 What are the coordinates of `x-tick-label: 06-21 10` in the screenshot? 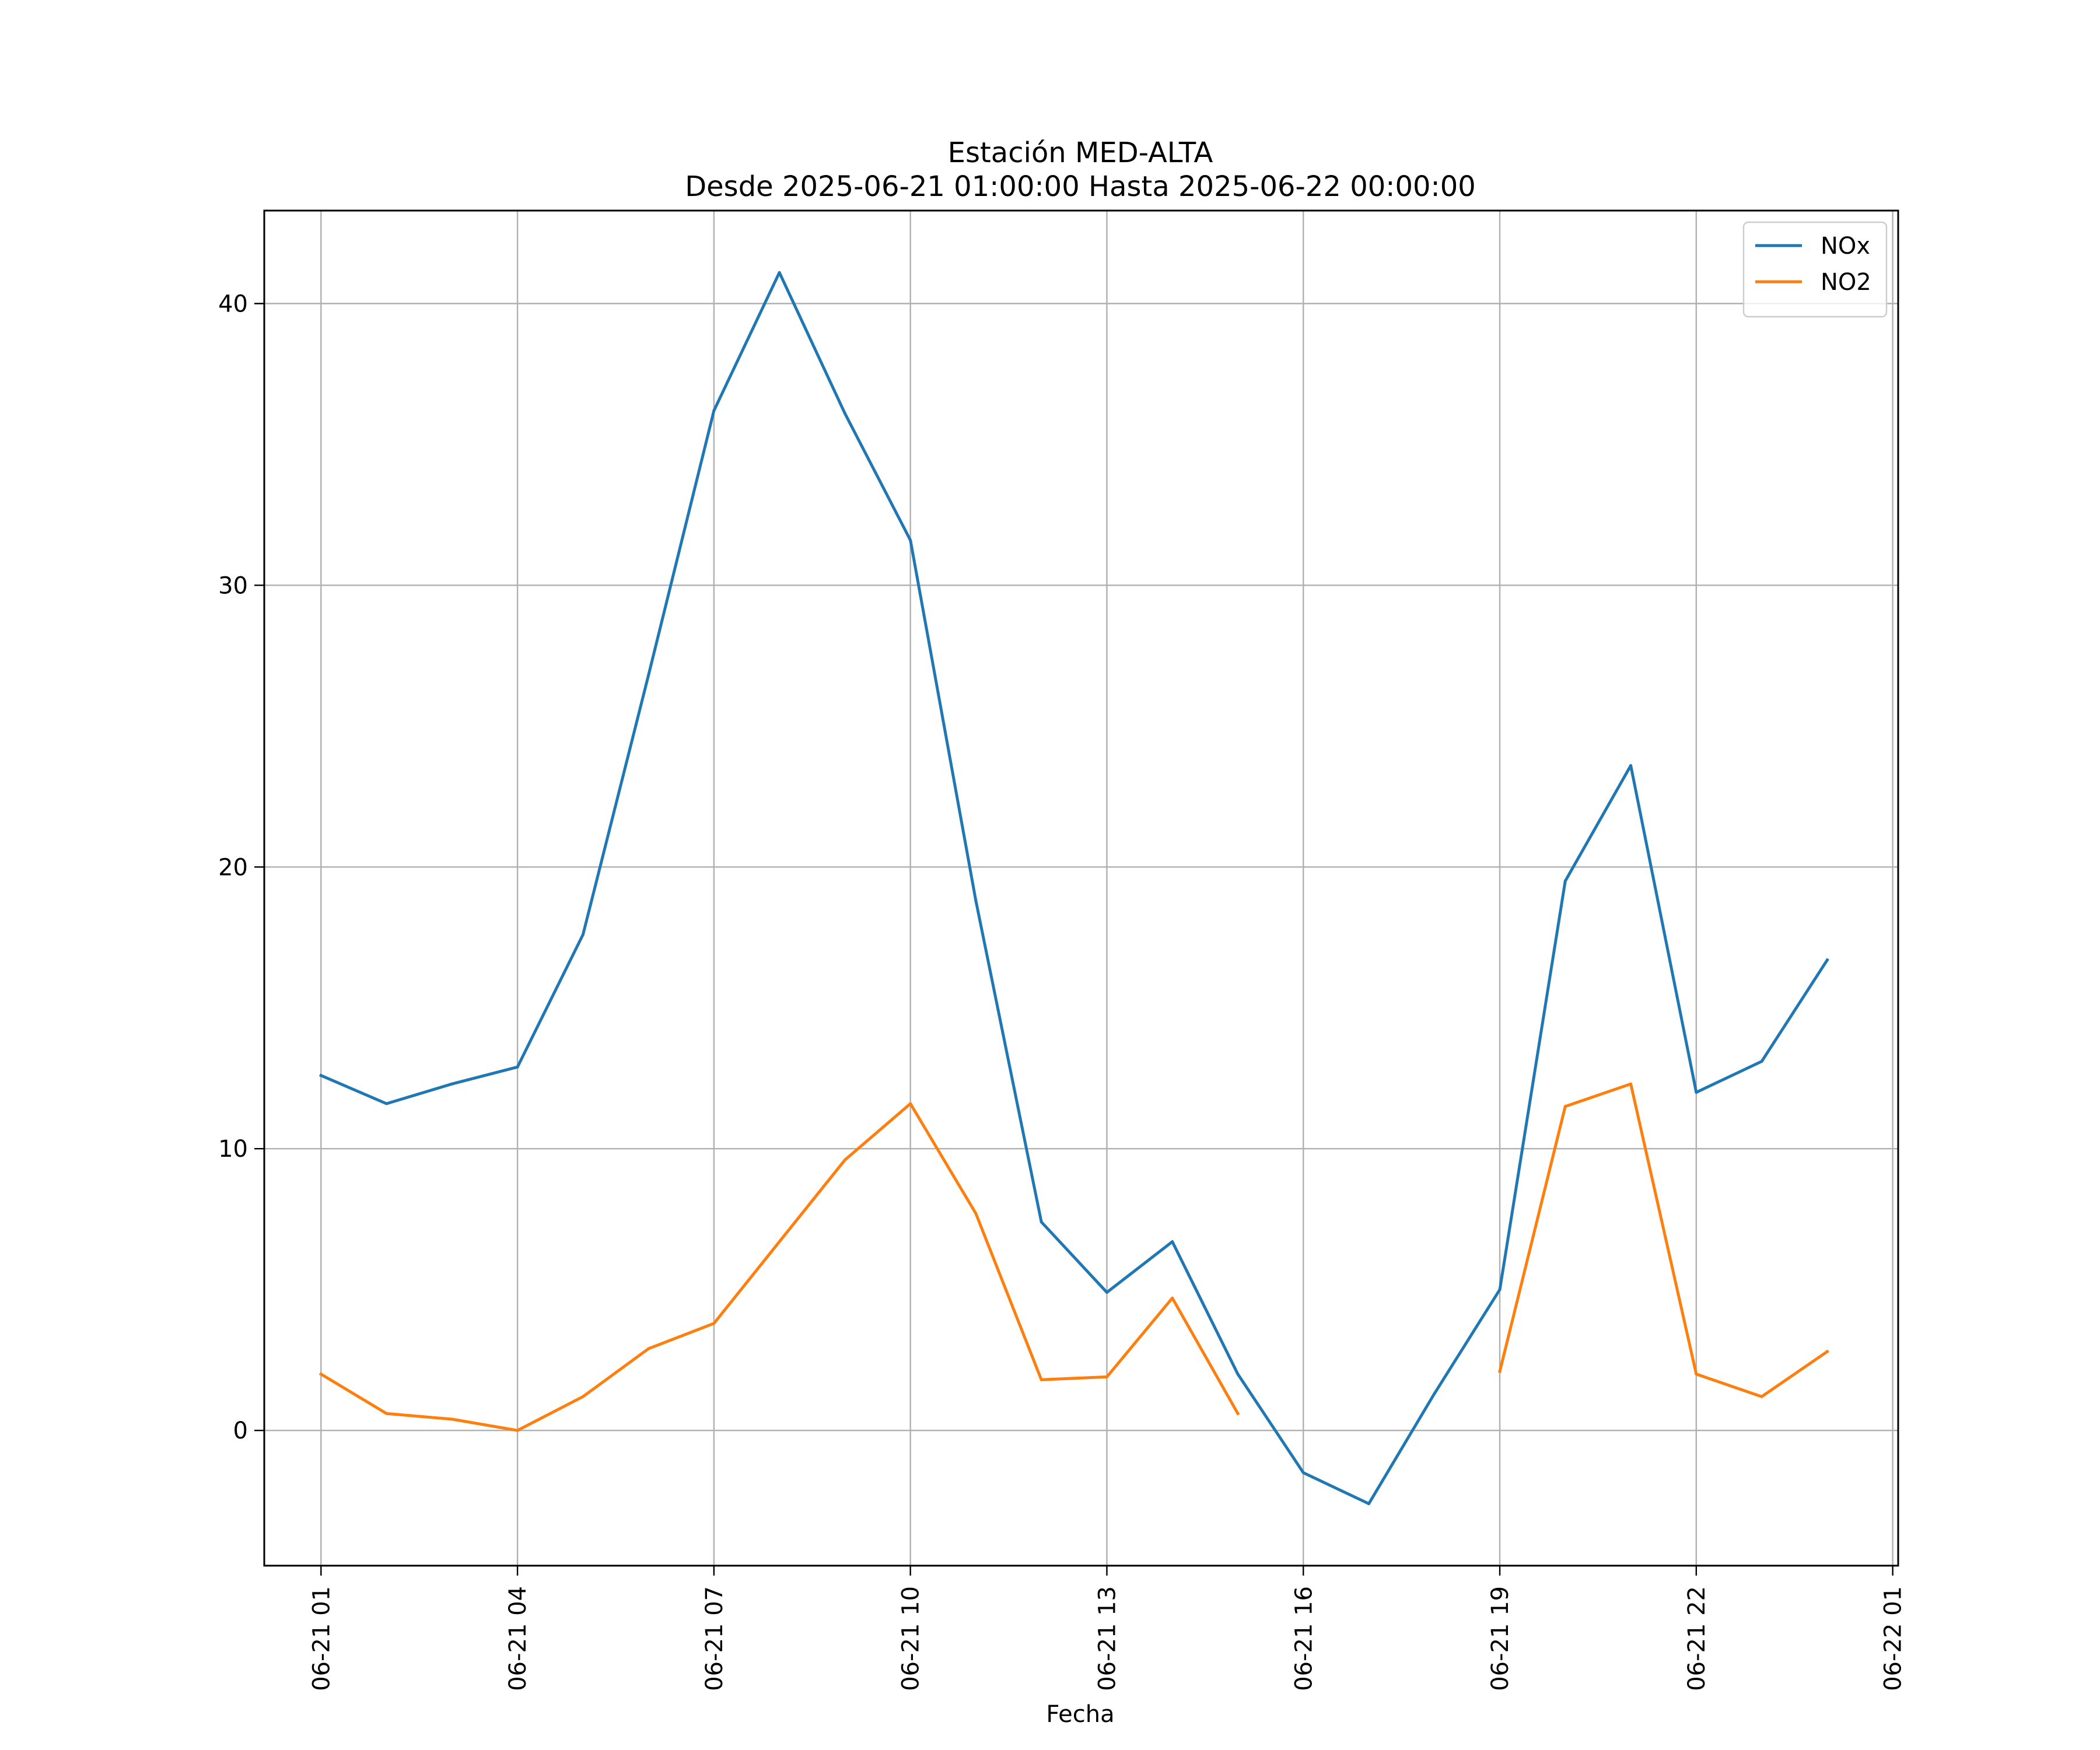 It's located at (911, 1638).